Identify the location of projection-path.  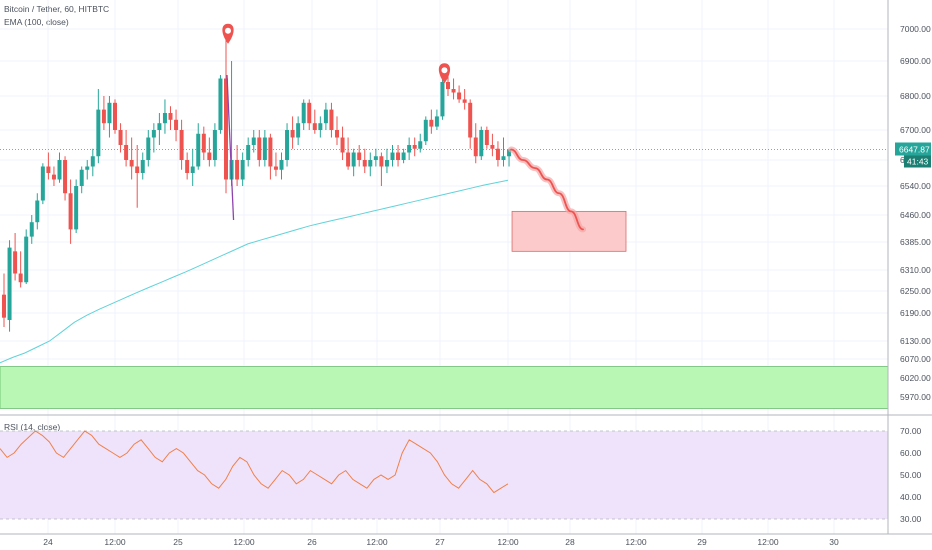
(547, 189).